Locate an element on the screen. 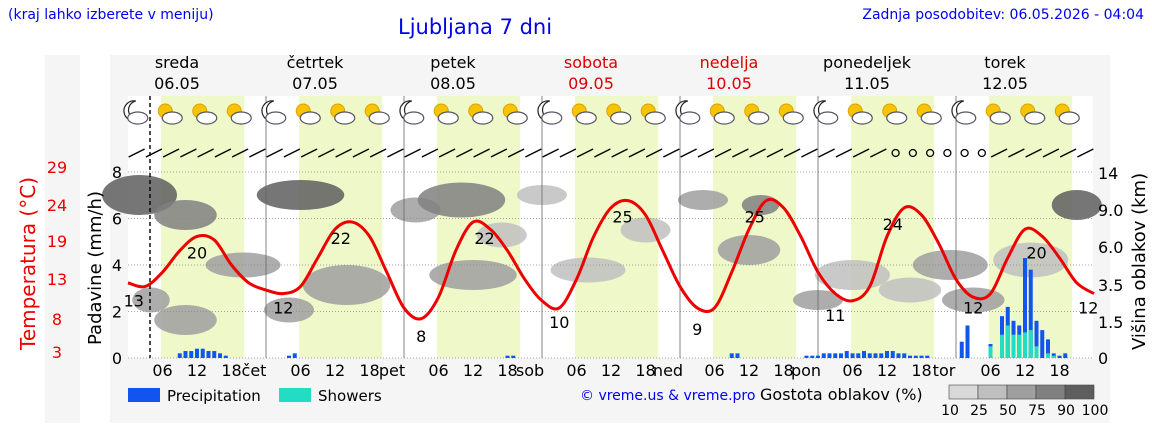 The height and width of the screenshot is (443, 1152). temperature-label: 25 is located at coordinates (622, 217).